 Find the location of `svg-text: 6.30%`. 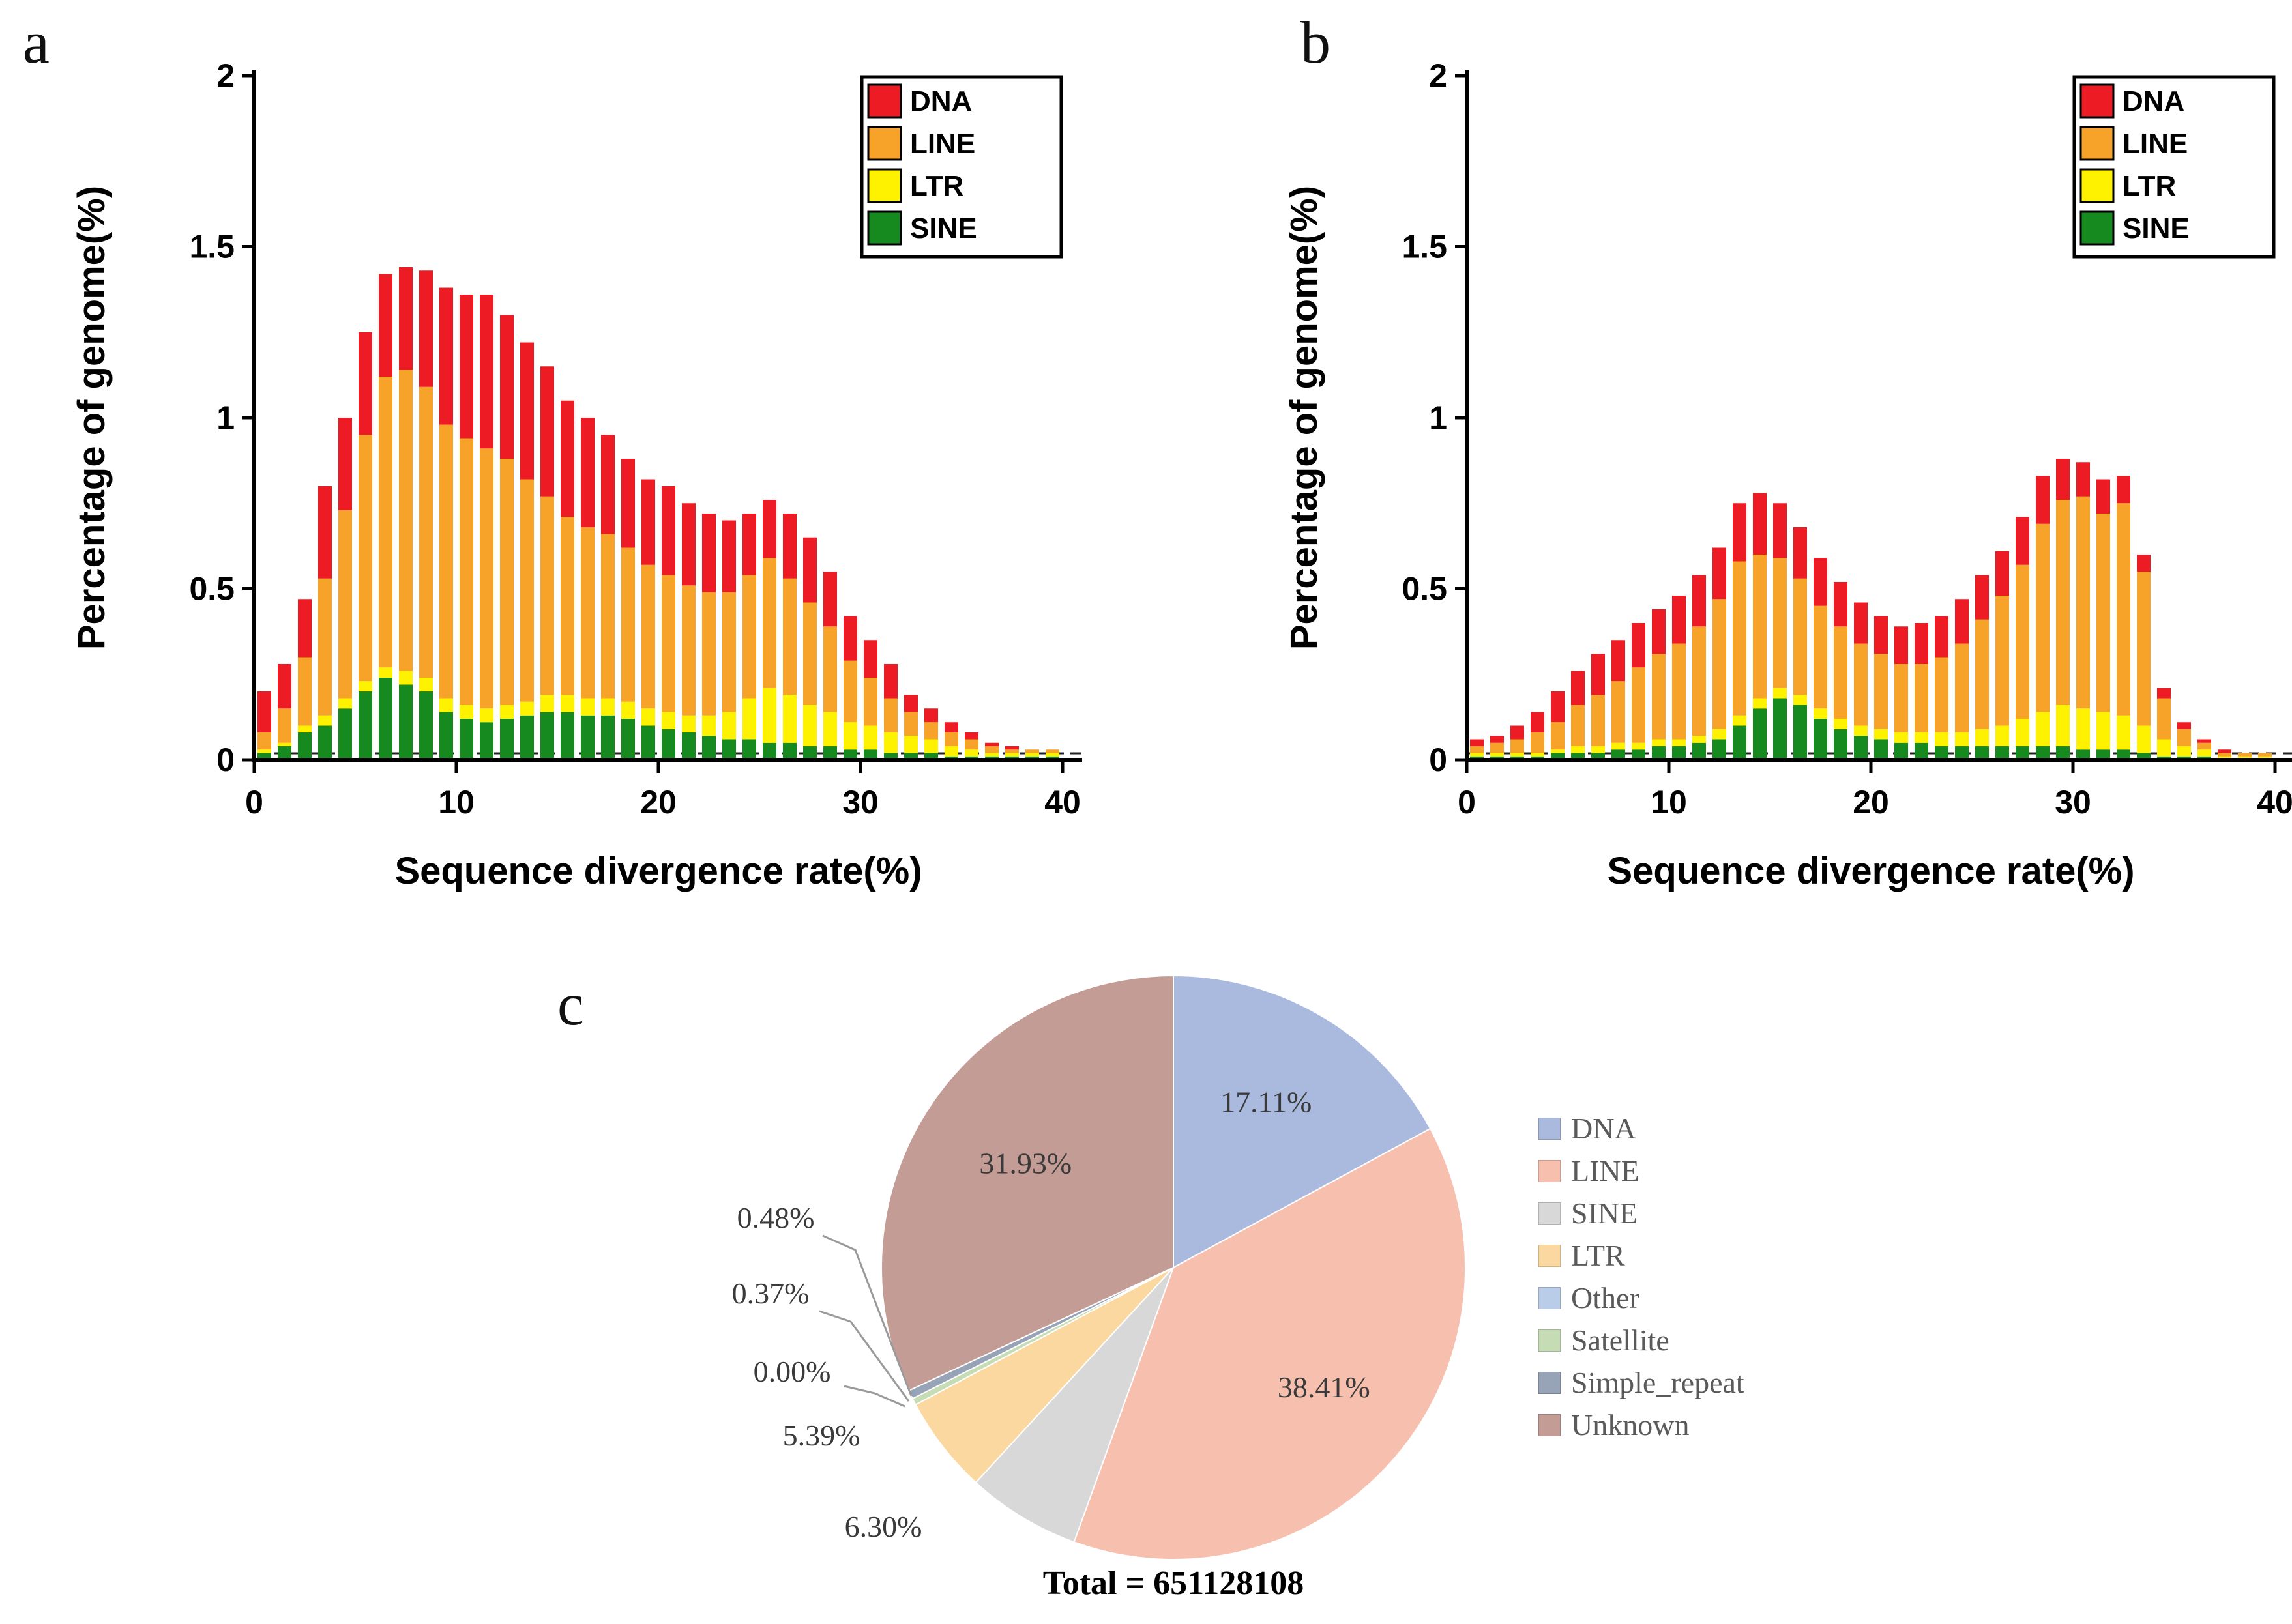

svg-text: 6.30% is located at coordinates (883, 1526).